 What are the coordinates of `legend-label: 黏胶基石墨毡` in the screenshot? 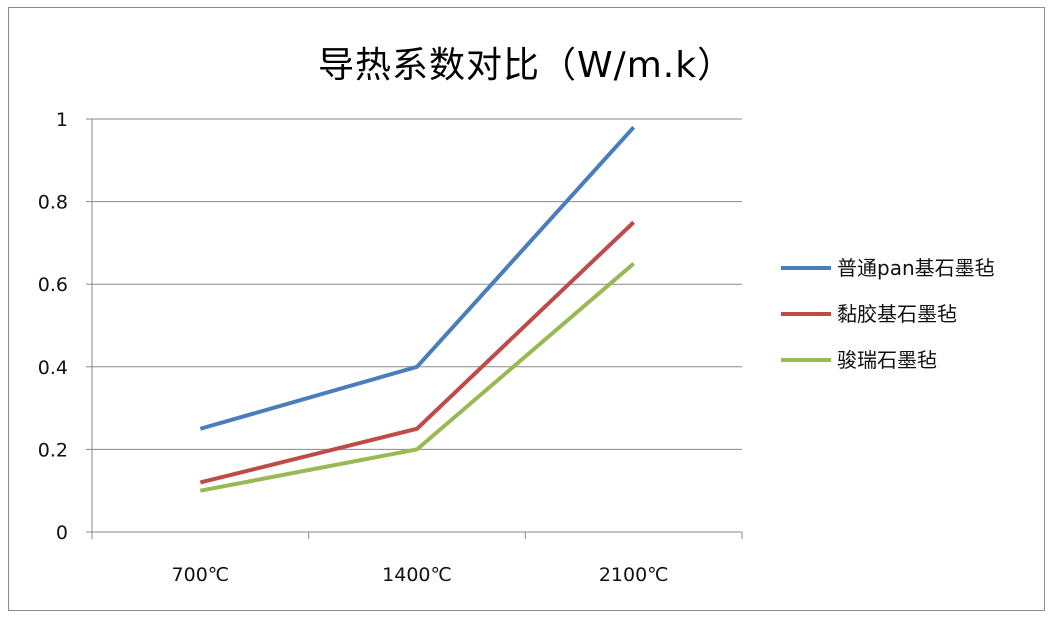 It's located at (897, 314).